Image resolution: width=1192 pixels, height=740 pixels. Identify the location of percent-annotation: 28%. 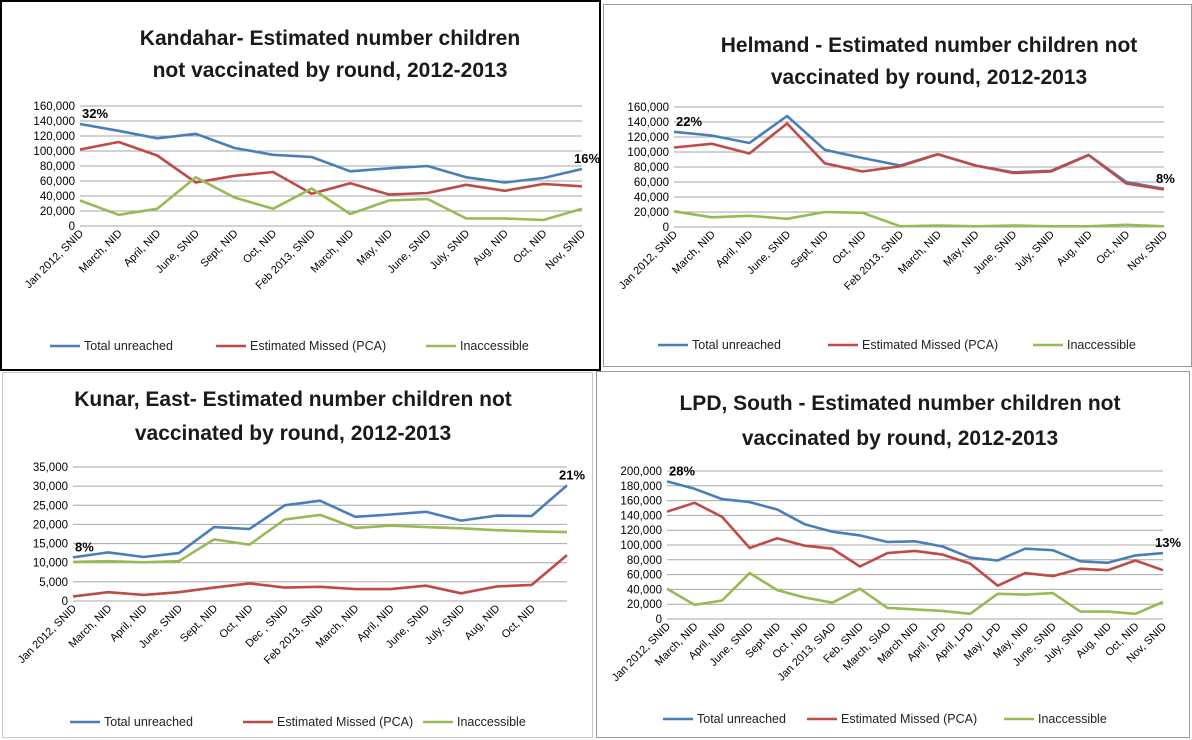
(682, 470).